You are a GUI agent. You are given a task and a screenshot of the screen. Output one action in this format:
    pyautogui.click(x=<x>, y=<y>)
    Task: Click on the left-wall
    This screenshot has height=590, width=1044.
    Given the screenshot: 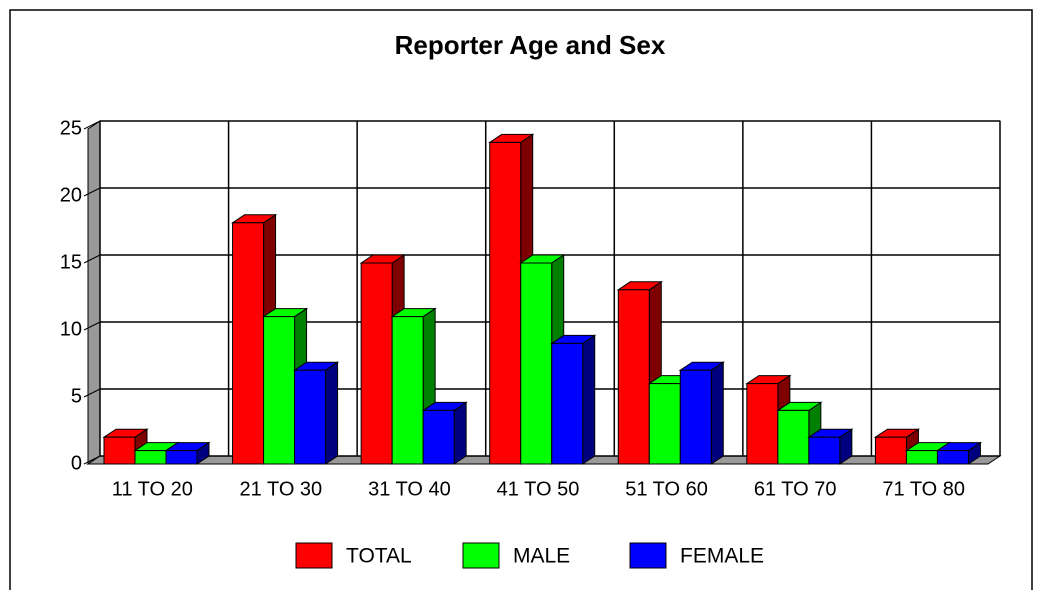 What is the action you would take?
    pyautogui.click(x=94, y=292)
    